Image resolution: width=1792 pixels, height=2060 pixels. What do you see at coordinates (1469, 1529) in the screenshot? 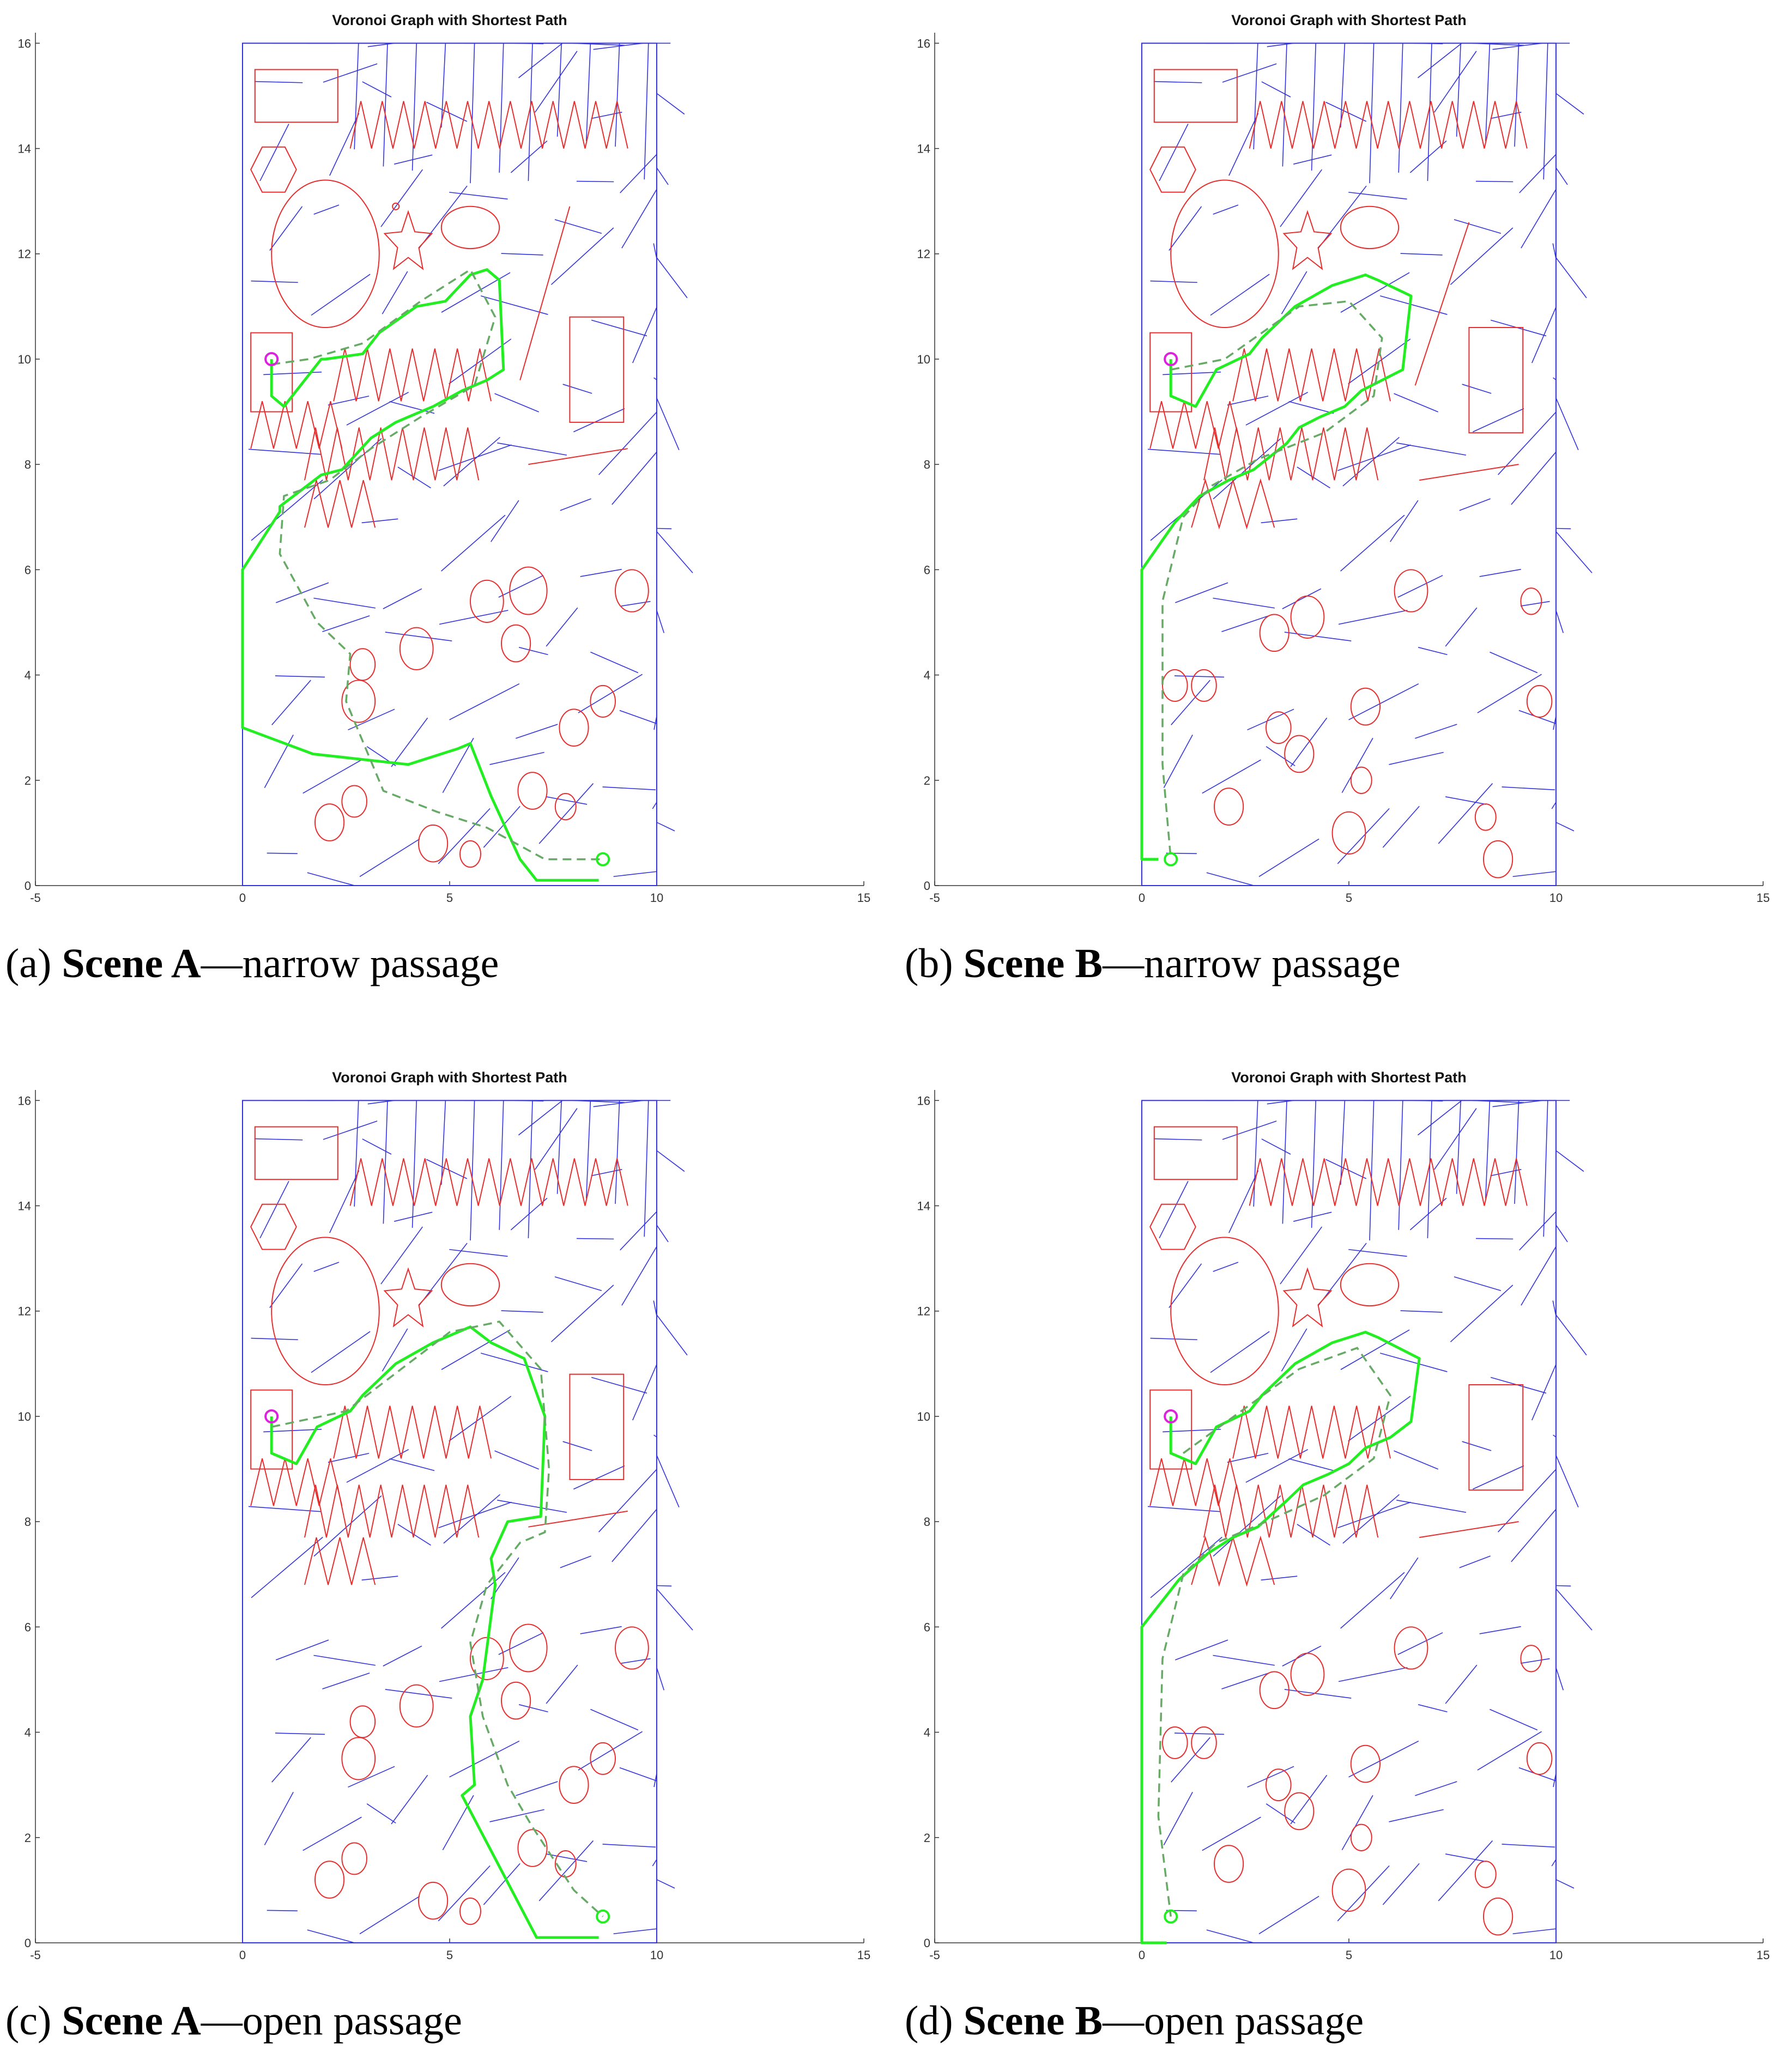
I see `obstacle-line` at bounding box center [1469, 1529].